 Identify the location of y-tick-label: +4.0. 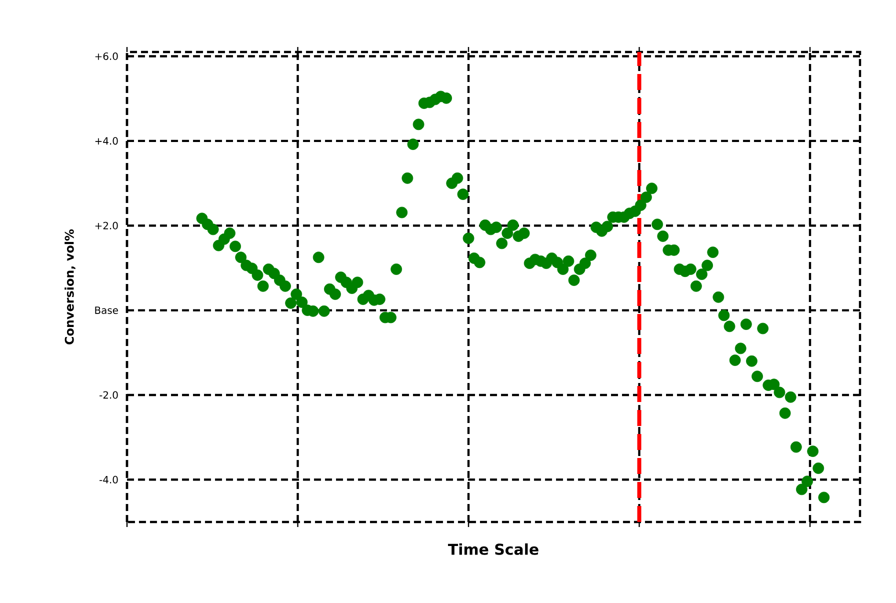
(106, 141).